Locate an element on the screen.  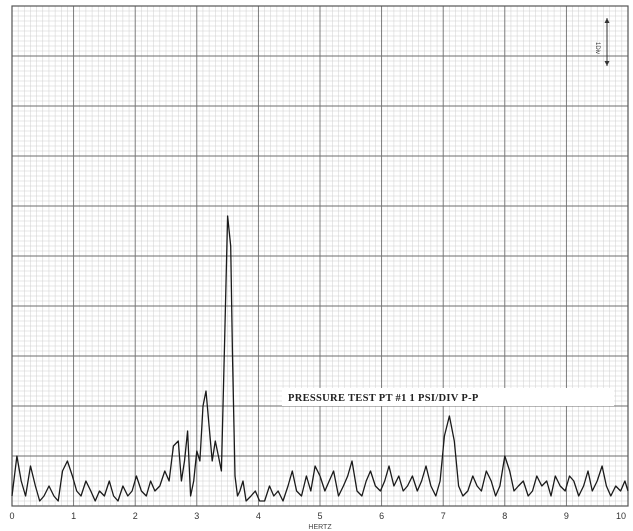
scale-marker-label: 1Div is located at coordinates (597, 48).